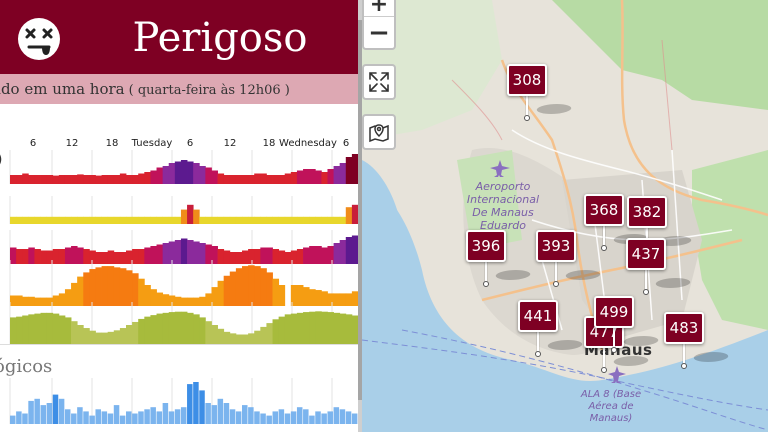 This screenshot has height=432, width=768. I want to click on aqi-station-marker: 441, so click(551, 329).